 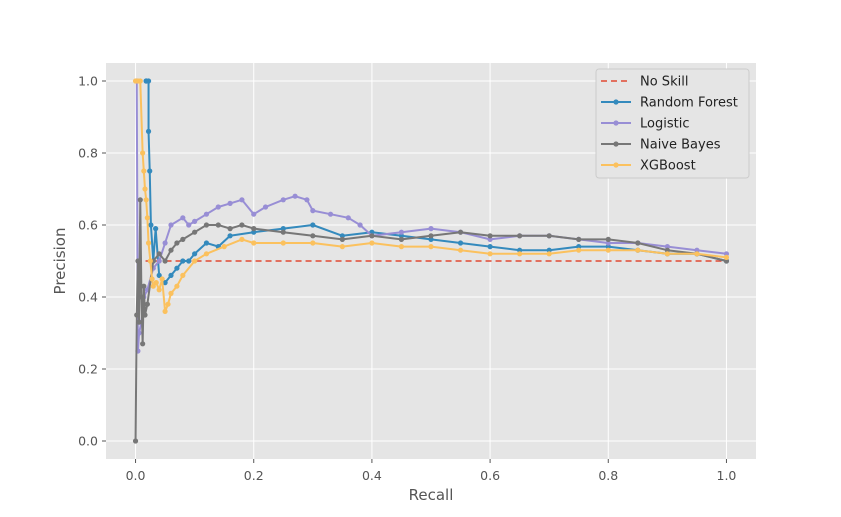 I want to click on legend-item-random-forest: Random Forest, so click(x=669, y=103).